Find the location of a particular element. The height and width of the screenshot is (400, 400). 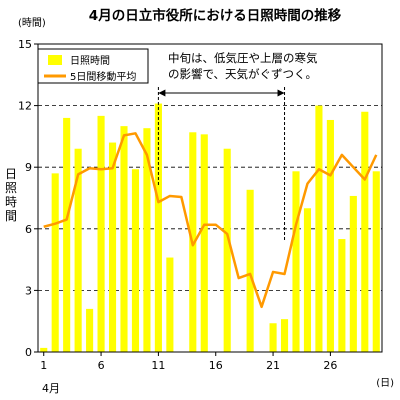

y-tick-label: 15 is located at coordinates (25, 44).